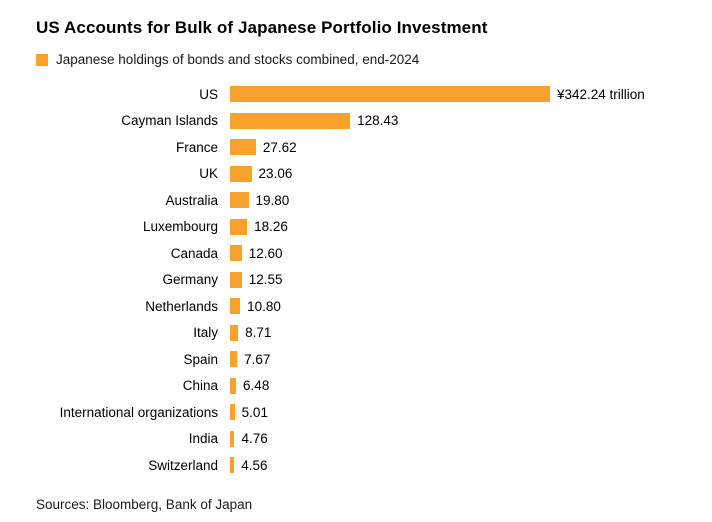  I want to click on bar-row: Italy 8.71, so click(356, 333).